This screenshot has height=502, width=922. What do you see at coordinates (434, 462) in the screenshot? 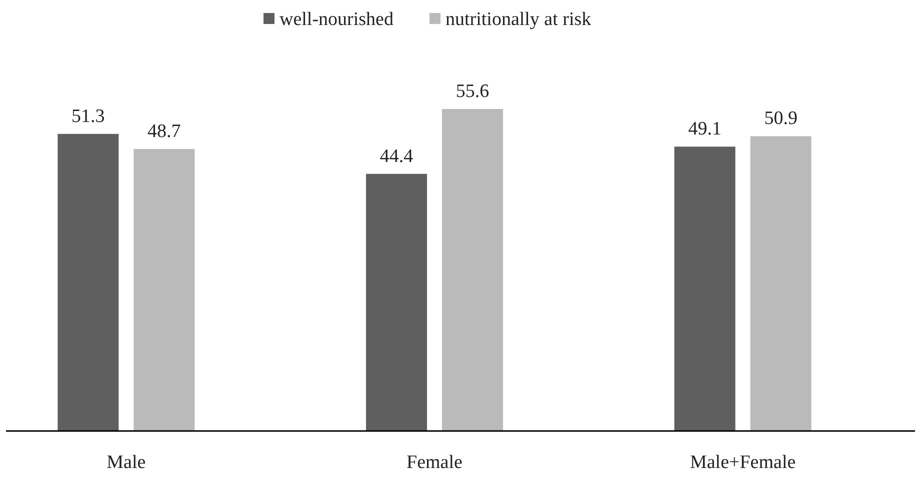
I see `x-tick-label: Female` at bounding box center [434, 462].